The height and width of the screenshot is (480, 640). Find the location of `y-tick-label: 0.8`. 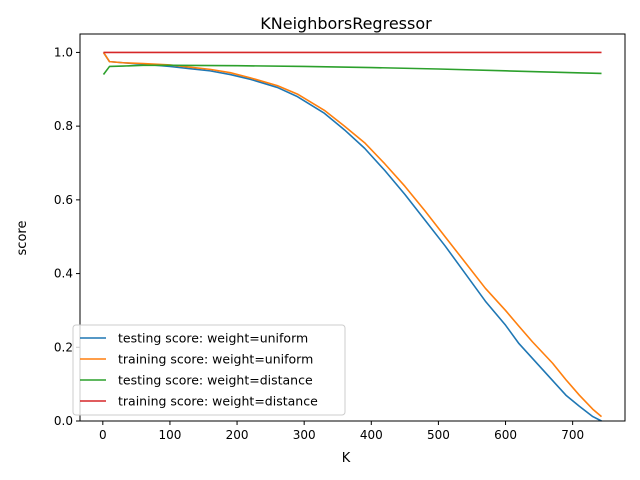

y-tick-label: 0.8 is located at coordinates (63, 126).